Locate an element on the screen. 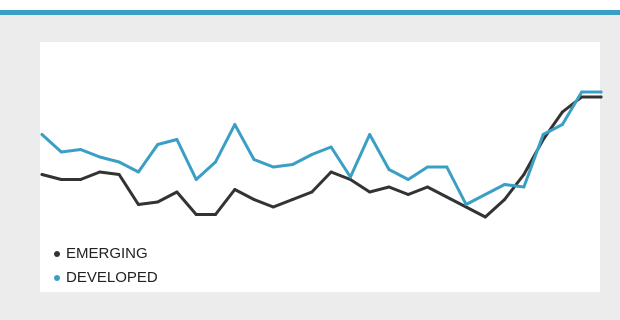 The height and width of the screenshot is (320, 620). header-rule is located at coordinates (310, 12).